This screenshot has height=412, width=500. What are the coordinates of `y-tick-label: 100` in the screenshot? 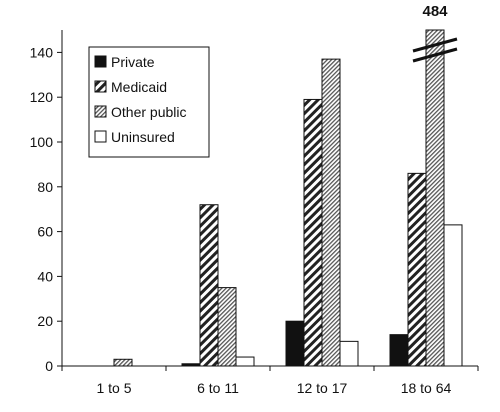 It's located at (42, 142).